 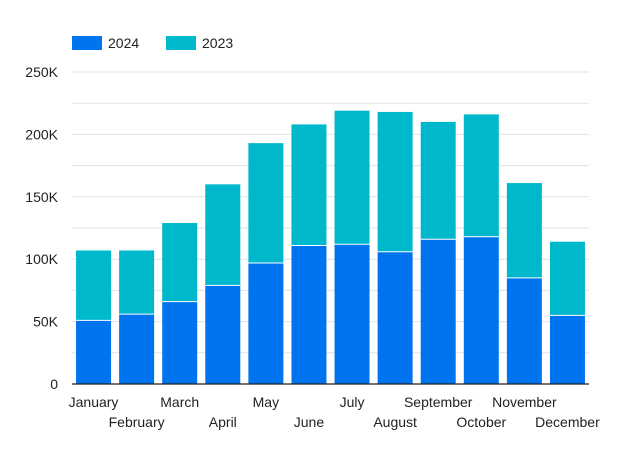 What do you see at coordinates (438, 180) in the screenshot?
I see `bar-2023-september` at bounding box center [438, 180].